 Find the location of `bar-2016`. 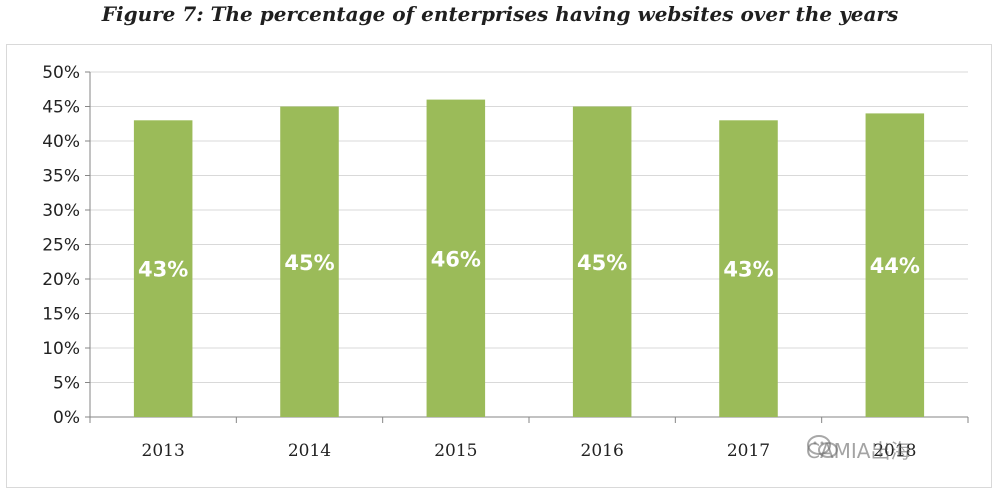

bar-2016 is located at coordinates (602, 261).